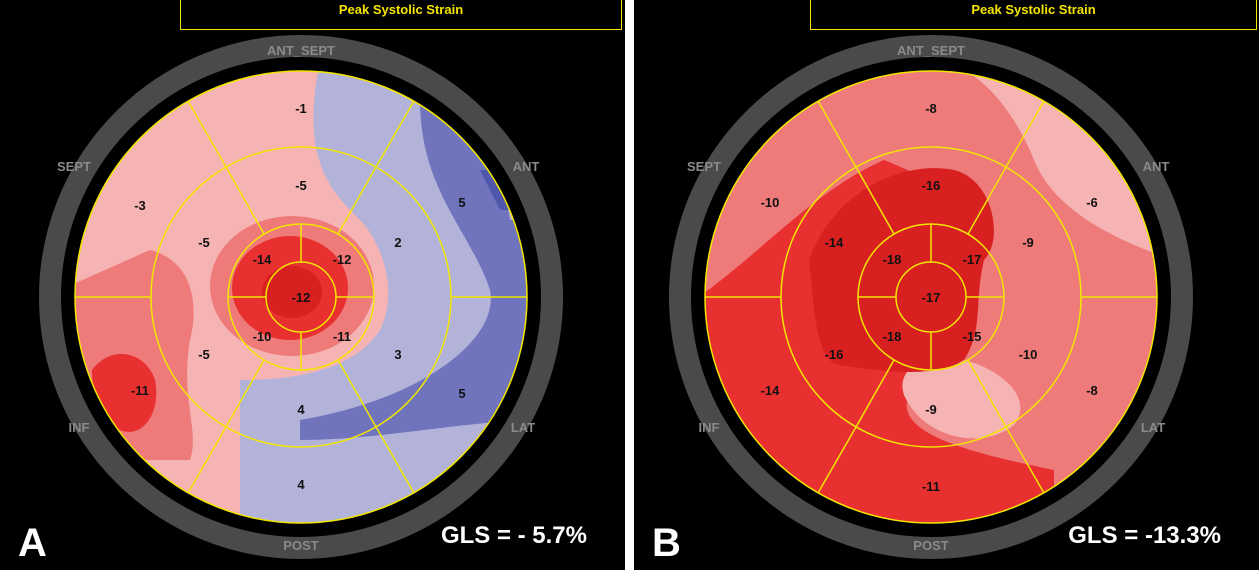  Describe the element at coordinates (1144, 535) in the screenshot. I see `gls-value: GLS = -13.3%` at that location.